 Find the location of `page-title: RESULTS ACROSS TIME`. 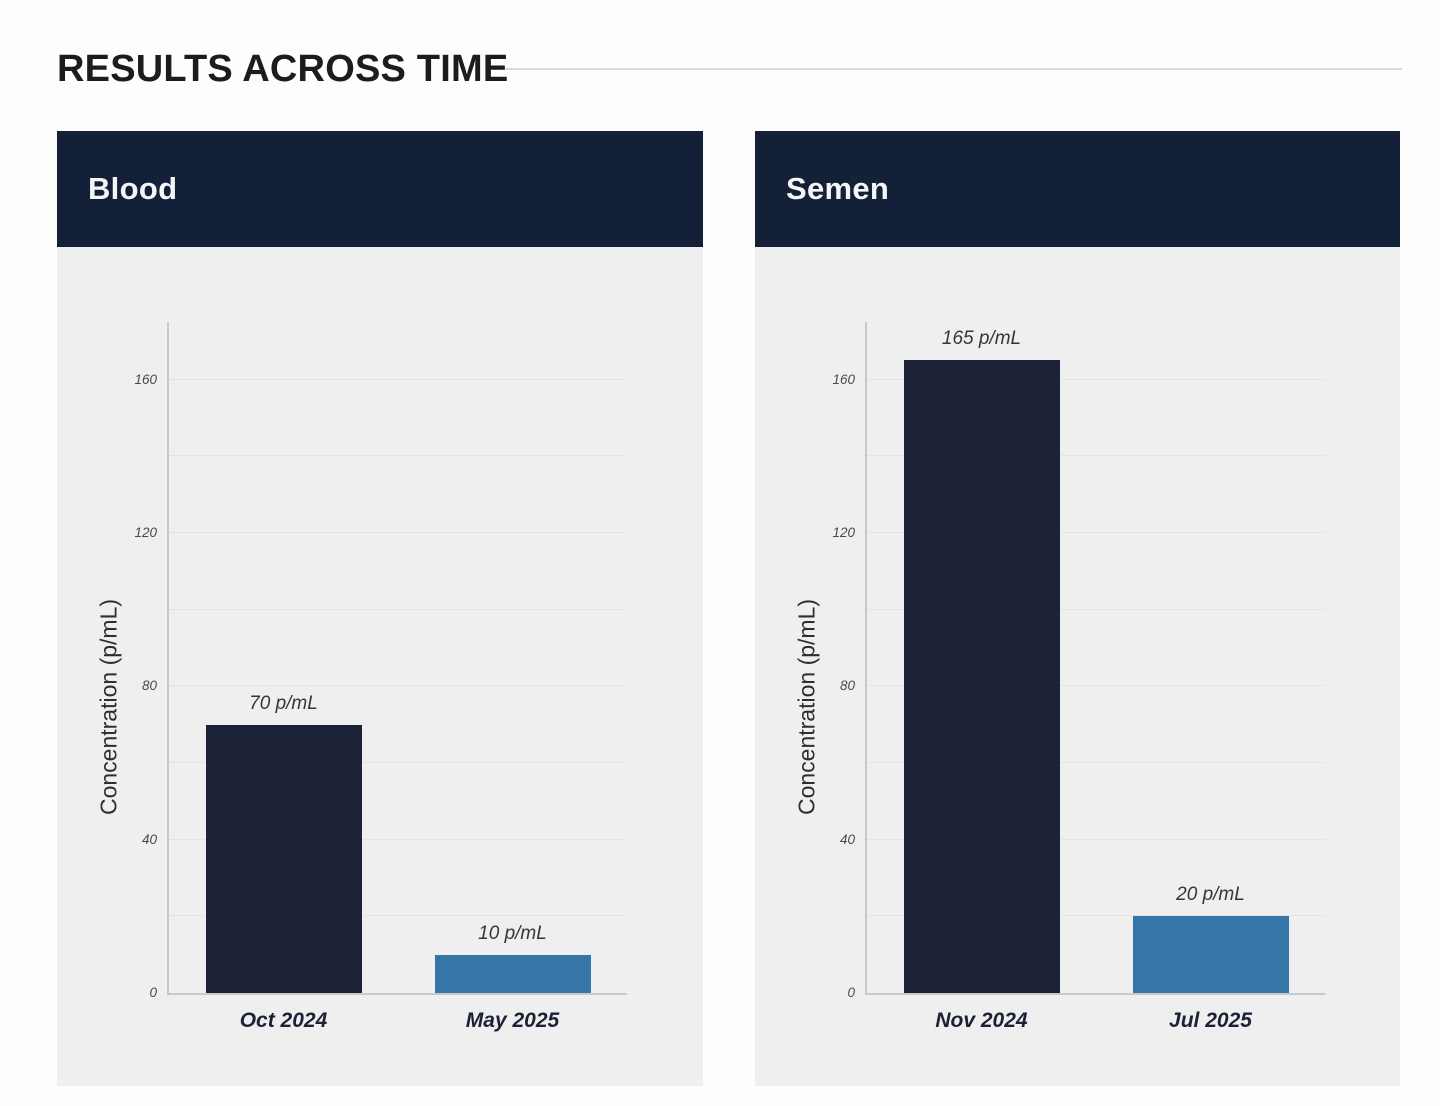

page-title: RESULTS ACROSS TIME is located at coordinates (283, 69).